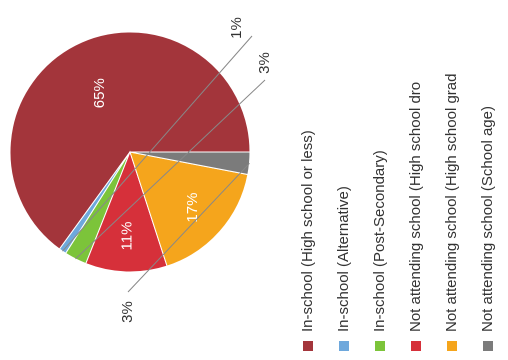  I want to click on slice-value-label: 11%, so click(126, 236).